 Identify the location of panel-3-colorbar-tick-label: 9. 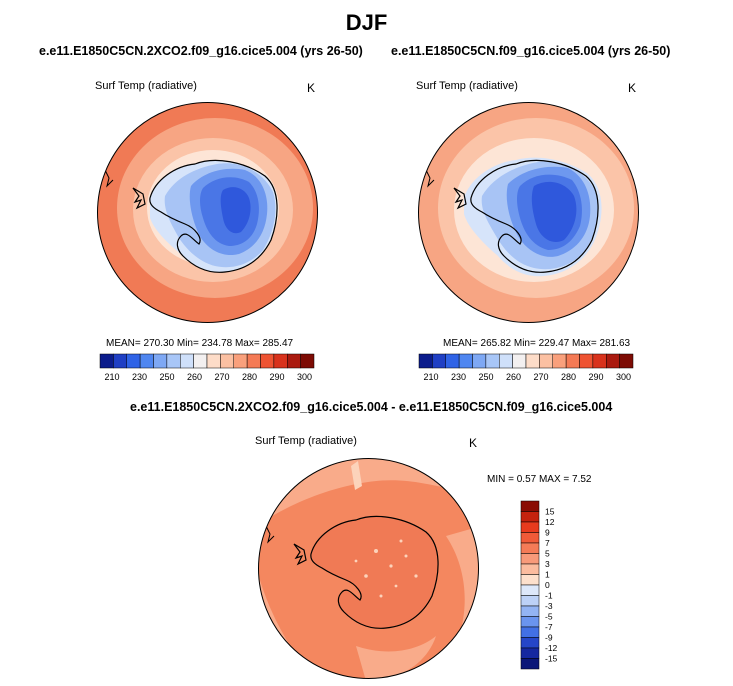
(547, 533).